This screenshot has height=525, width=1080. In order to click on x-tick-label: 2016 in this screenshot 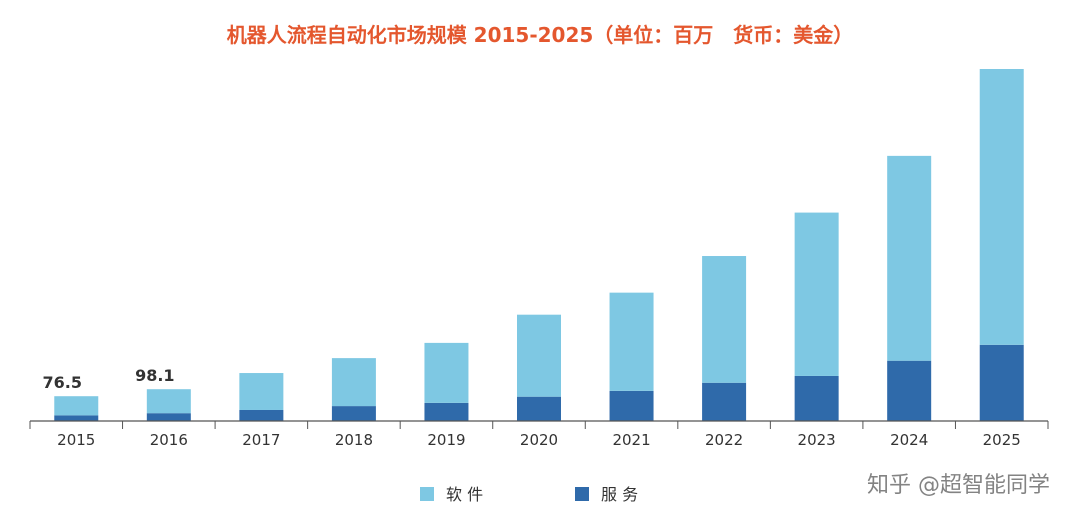, I will do `click(169, 440)`.